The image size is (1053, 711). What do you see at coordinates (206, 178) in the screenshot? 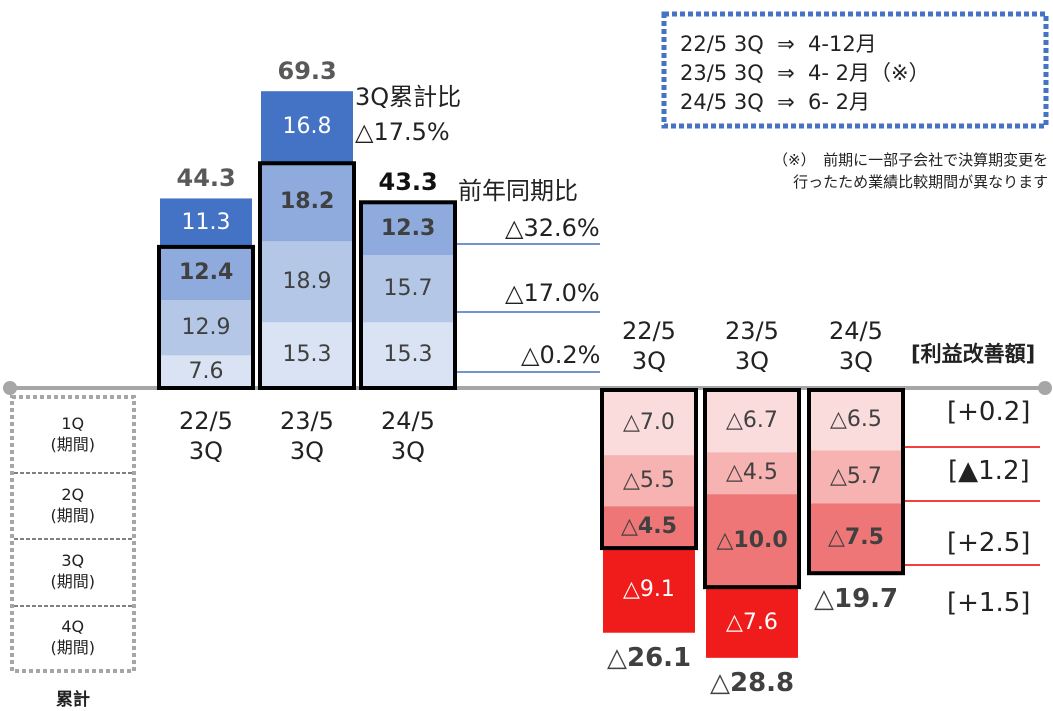
I see `total-label: 44.3` at bounding box center [206, 178].